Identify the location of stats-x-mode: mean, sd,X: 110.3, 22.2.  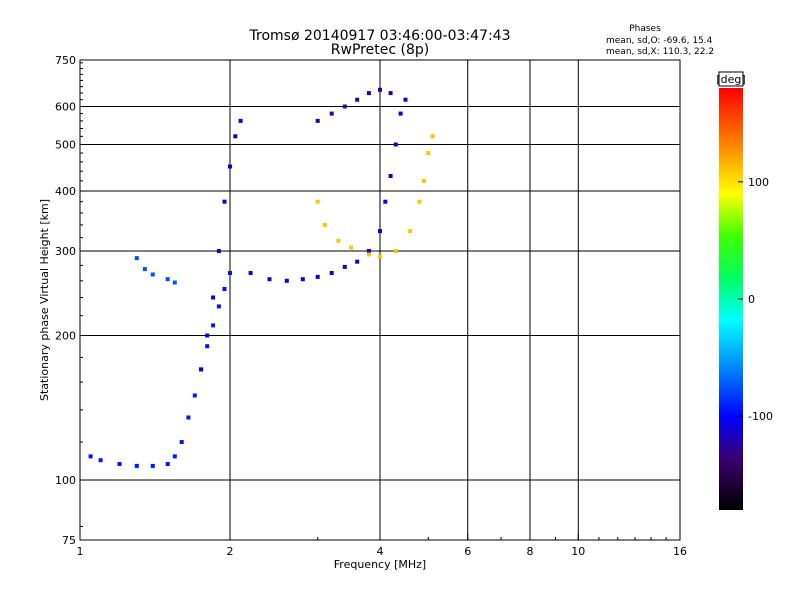
(660, 52).